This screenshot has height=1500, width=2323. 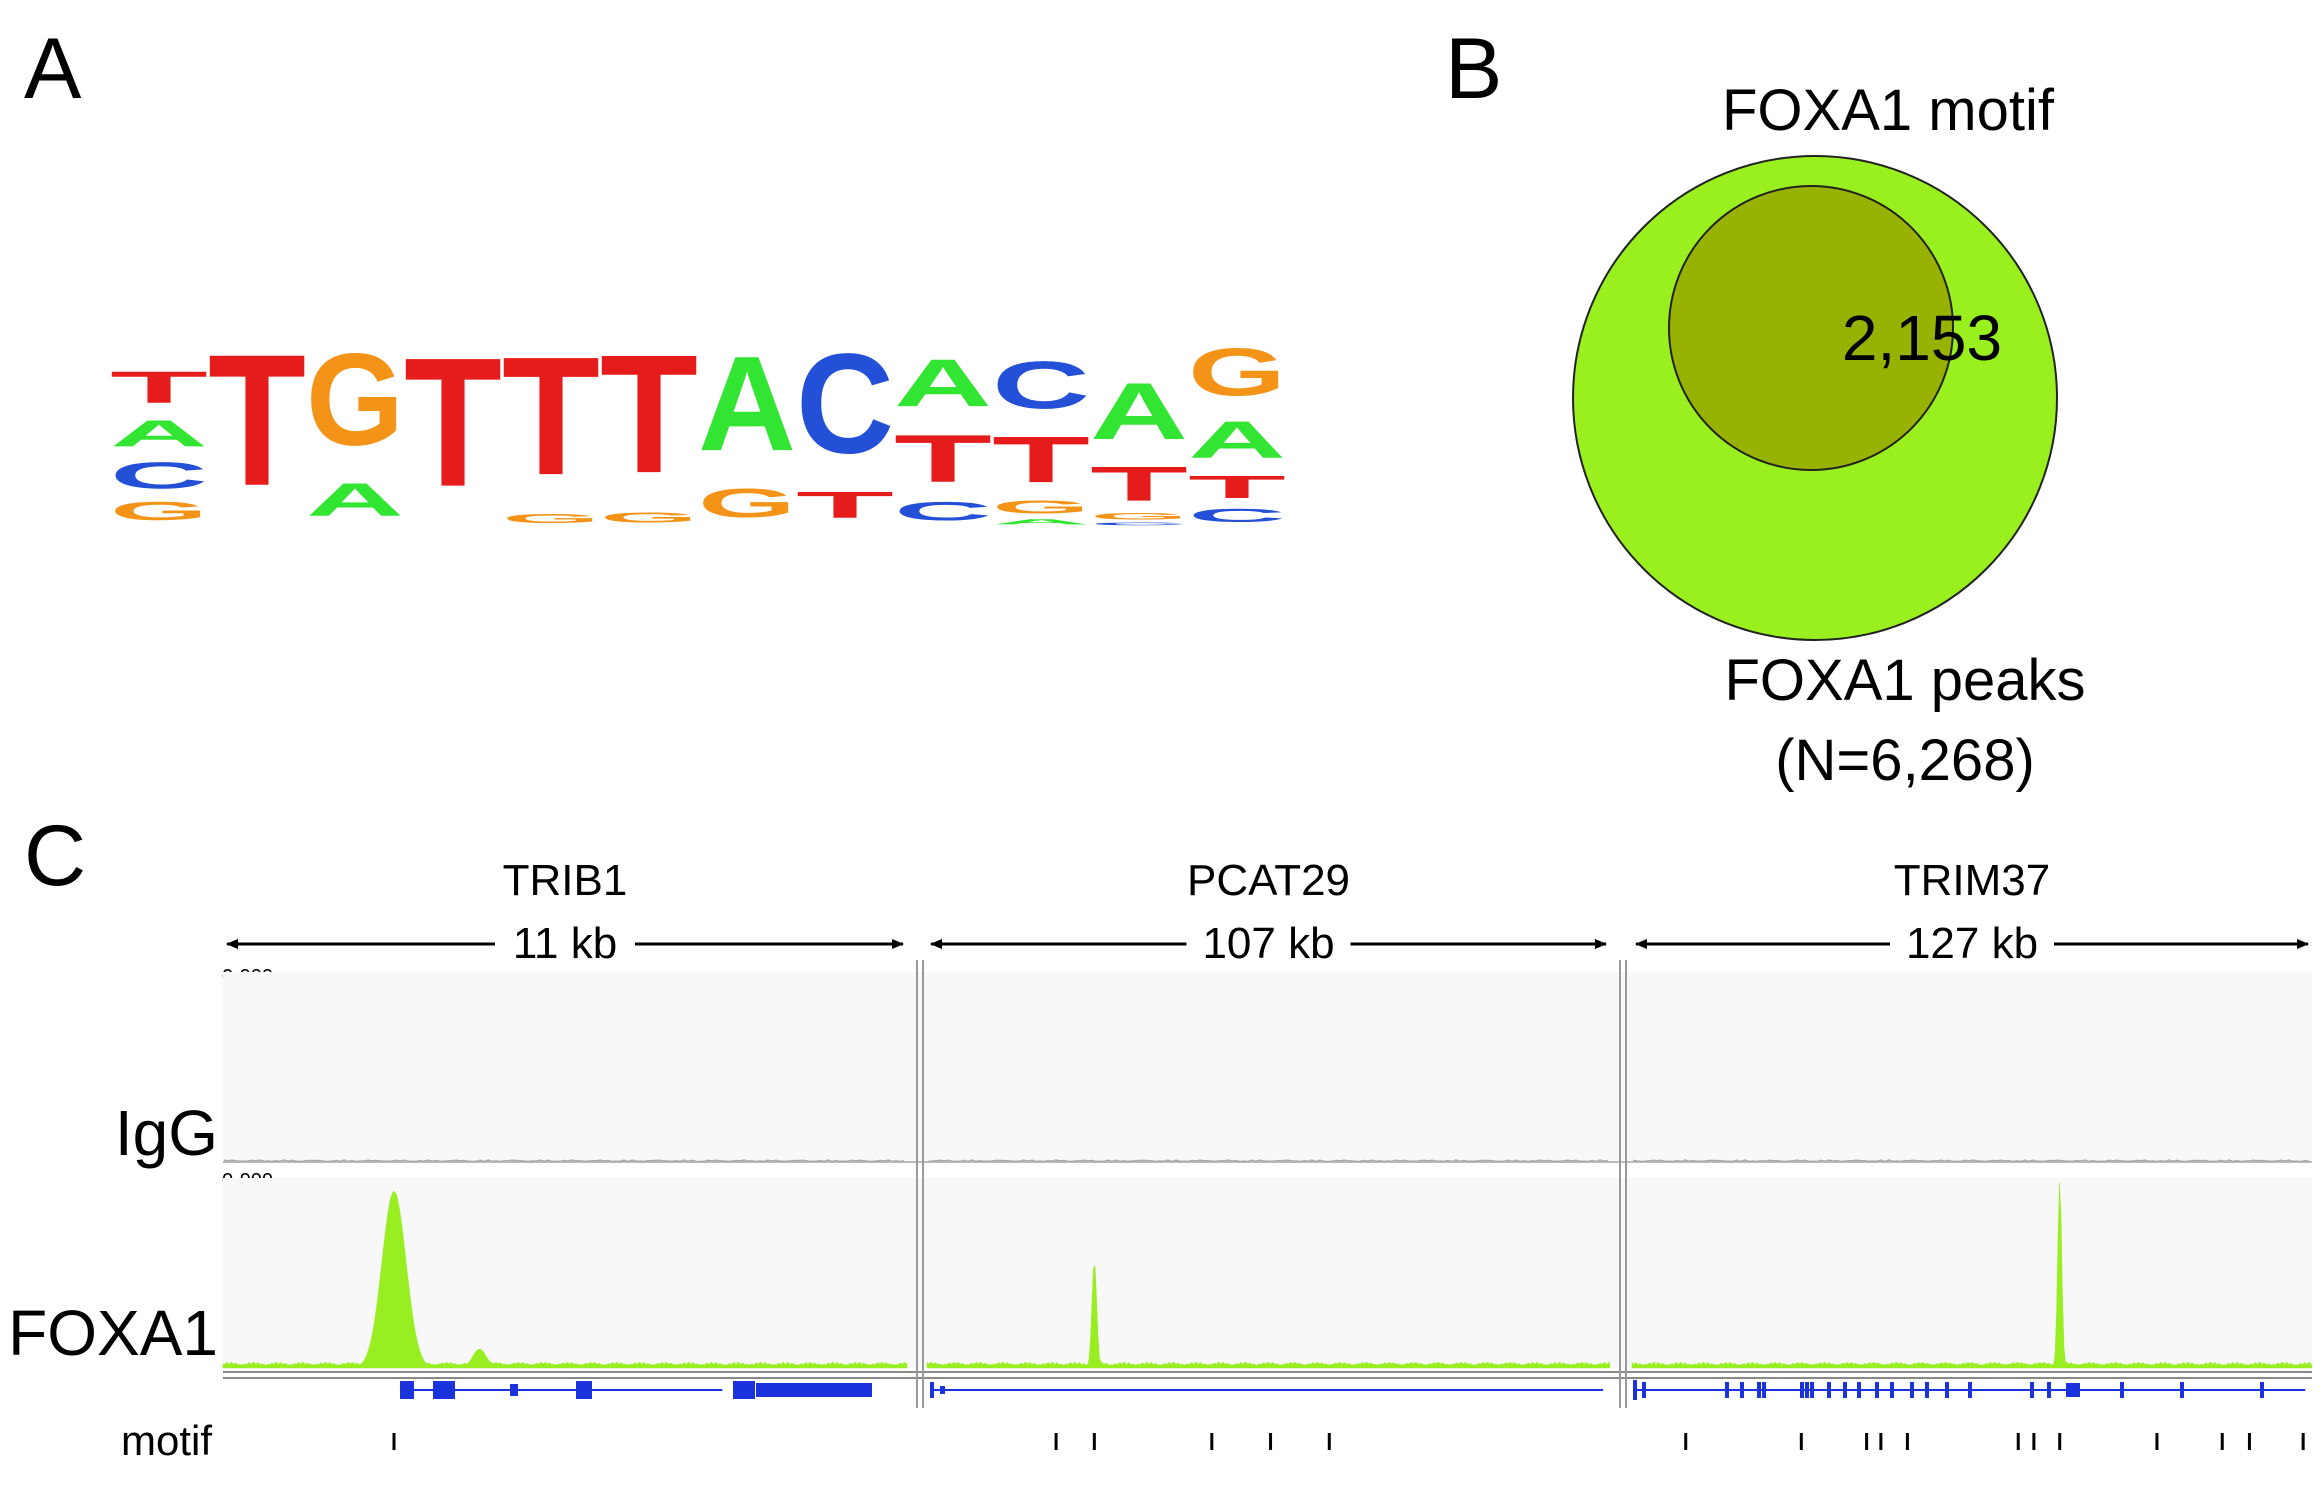 What do you see at coordinates (1888, 110) in the screenshot?
I see `venn-inner-label: FOXA1 motif` at bounding box center [1888, 110].